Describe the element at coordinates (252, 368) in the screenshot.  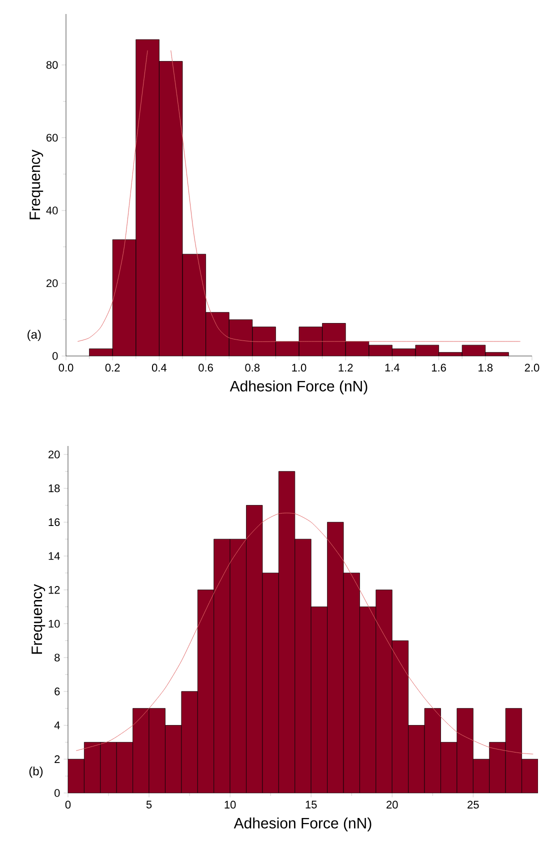
I see `x-tick-label: 0.8` at that location.